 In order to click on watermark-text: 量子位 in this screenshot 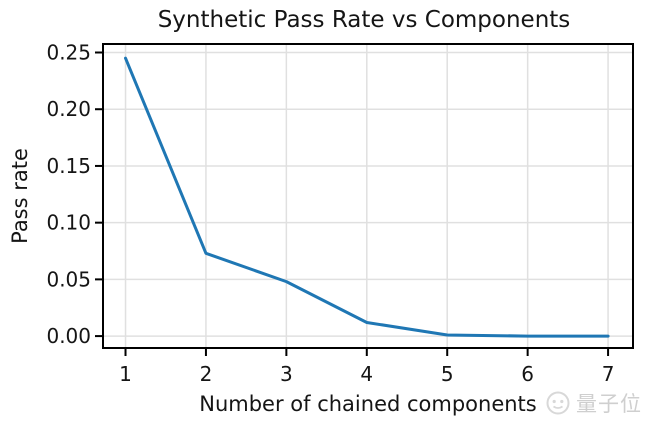, I will do `click(609, 404)`.